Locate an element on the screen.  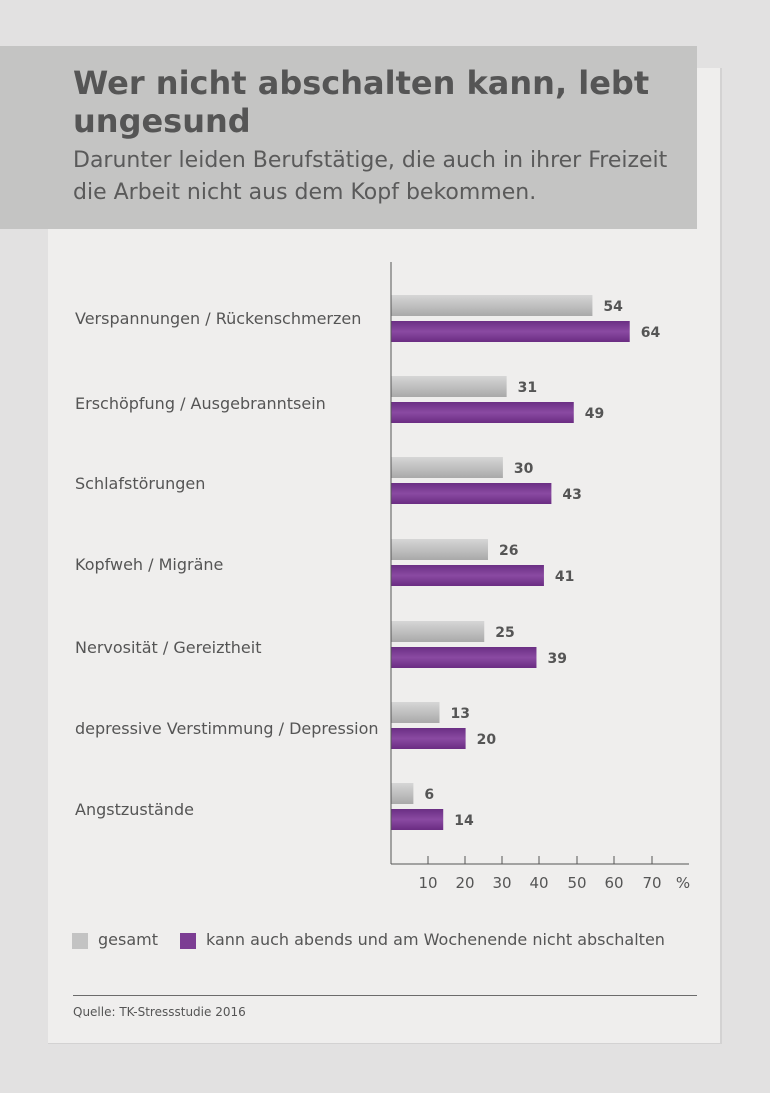
x-tick-label: 50 is located at coordinates (576, 883).